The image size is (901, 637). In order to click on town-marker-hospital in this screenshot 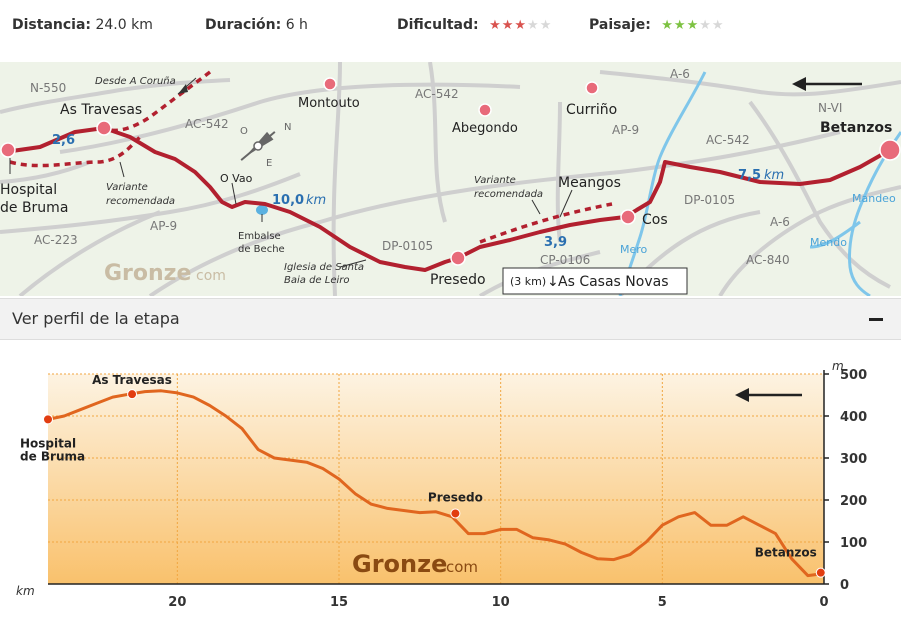, I will do `click(8, 150)`.